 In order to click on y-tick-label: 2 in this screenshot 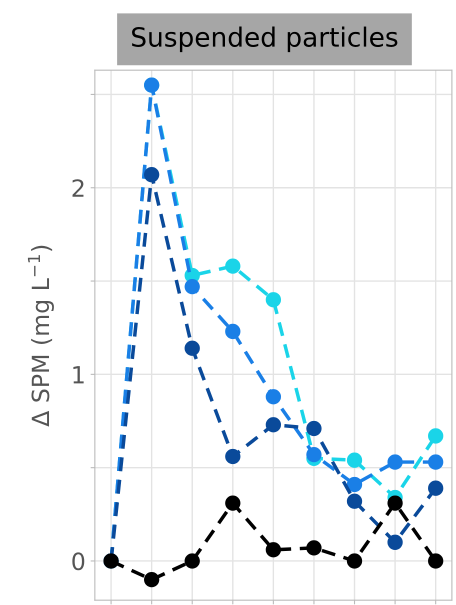, I will do `click(78, 188)`.